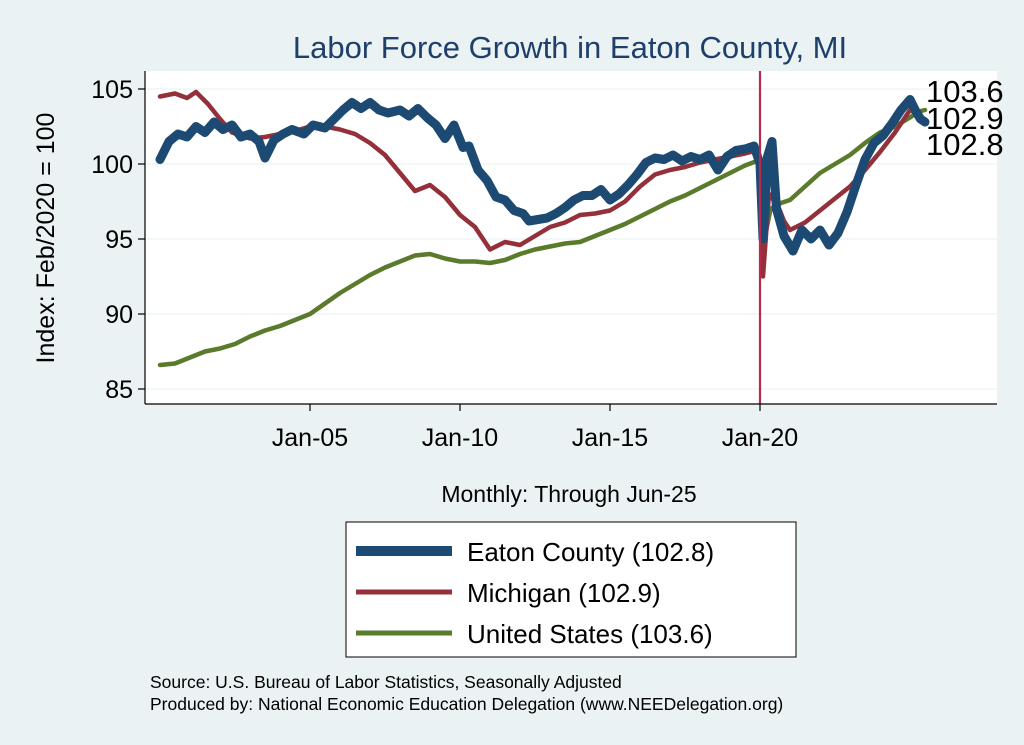 The height and width of the screenshot is (745, 1024). What do you see at coordinates (570, 47) in the screenshot?
I see `chart-title: Labor Force Growth in Eaton County, MI` at bounding box center [570, 47].